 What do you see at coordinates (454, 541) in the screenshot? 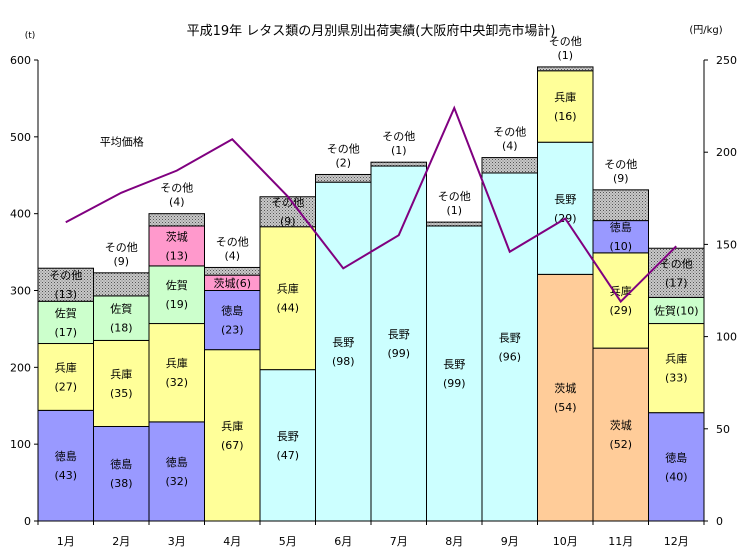
I see `x-tick-label: 8月` at bounding box center [454, 541].